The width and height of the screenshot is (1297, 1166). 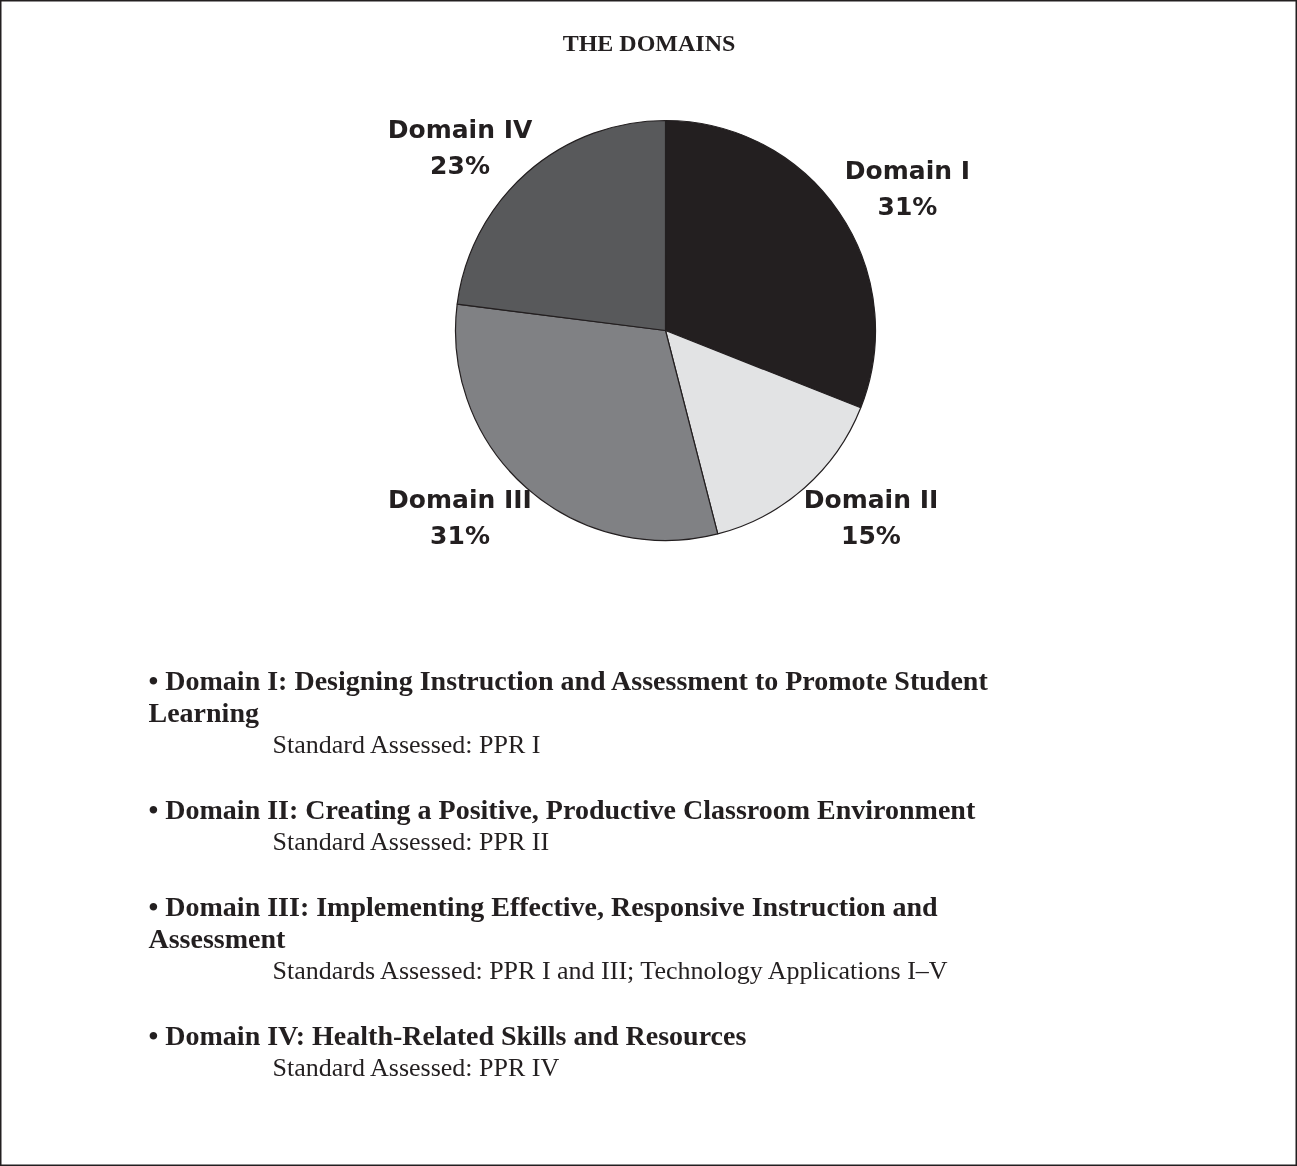 What do you see at coordinates (411, 841) in the screenshot?
I see `text: Standard Assessed: PPR II` at bounding box center [411, 841].